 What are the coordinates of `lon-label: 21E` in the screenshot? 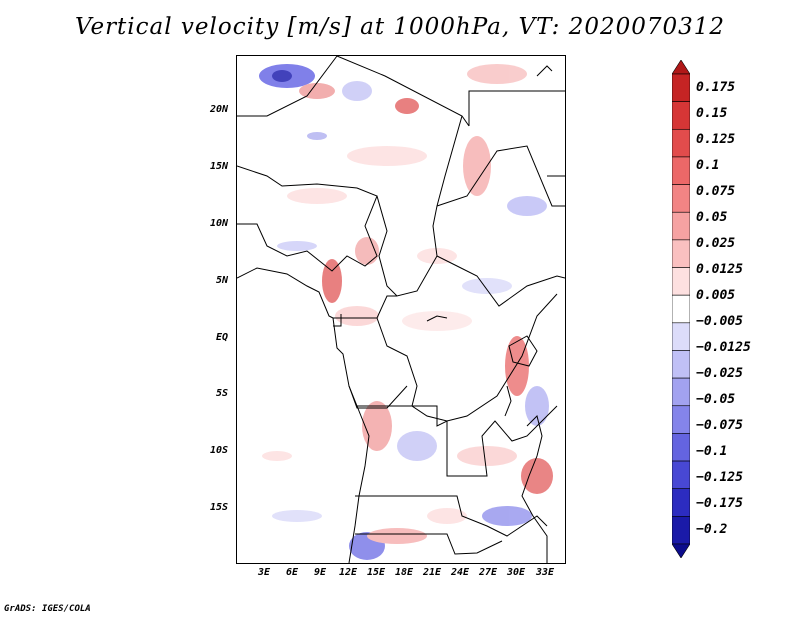 It's located at (432, 572).